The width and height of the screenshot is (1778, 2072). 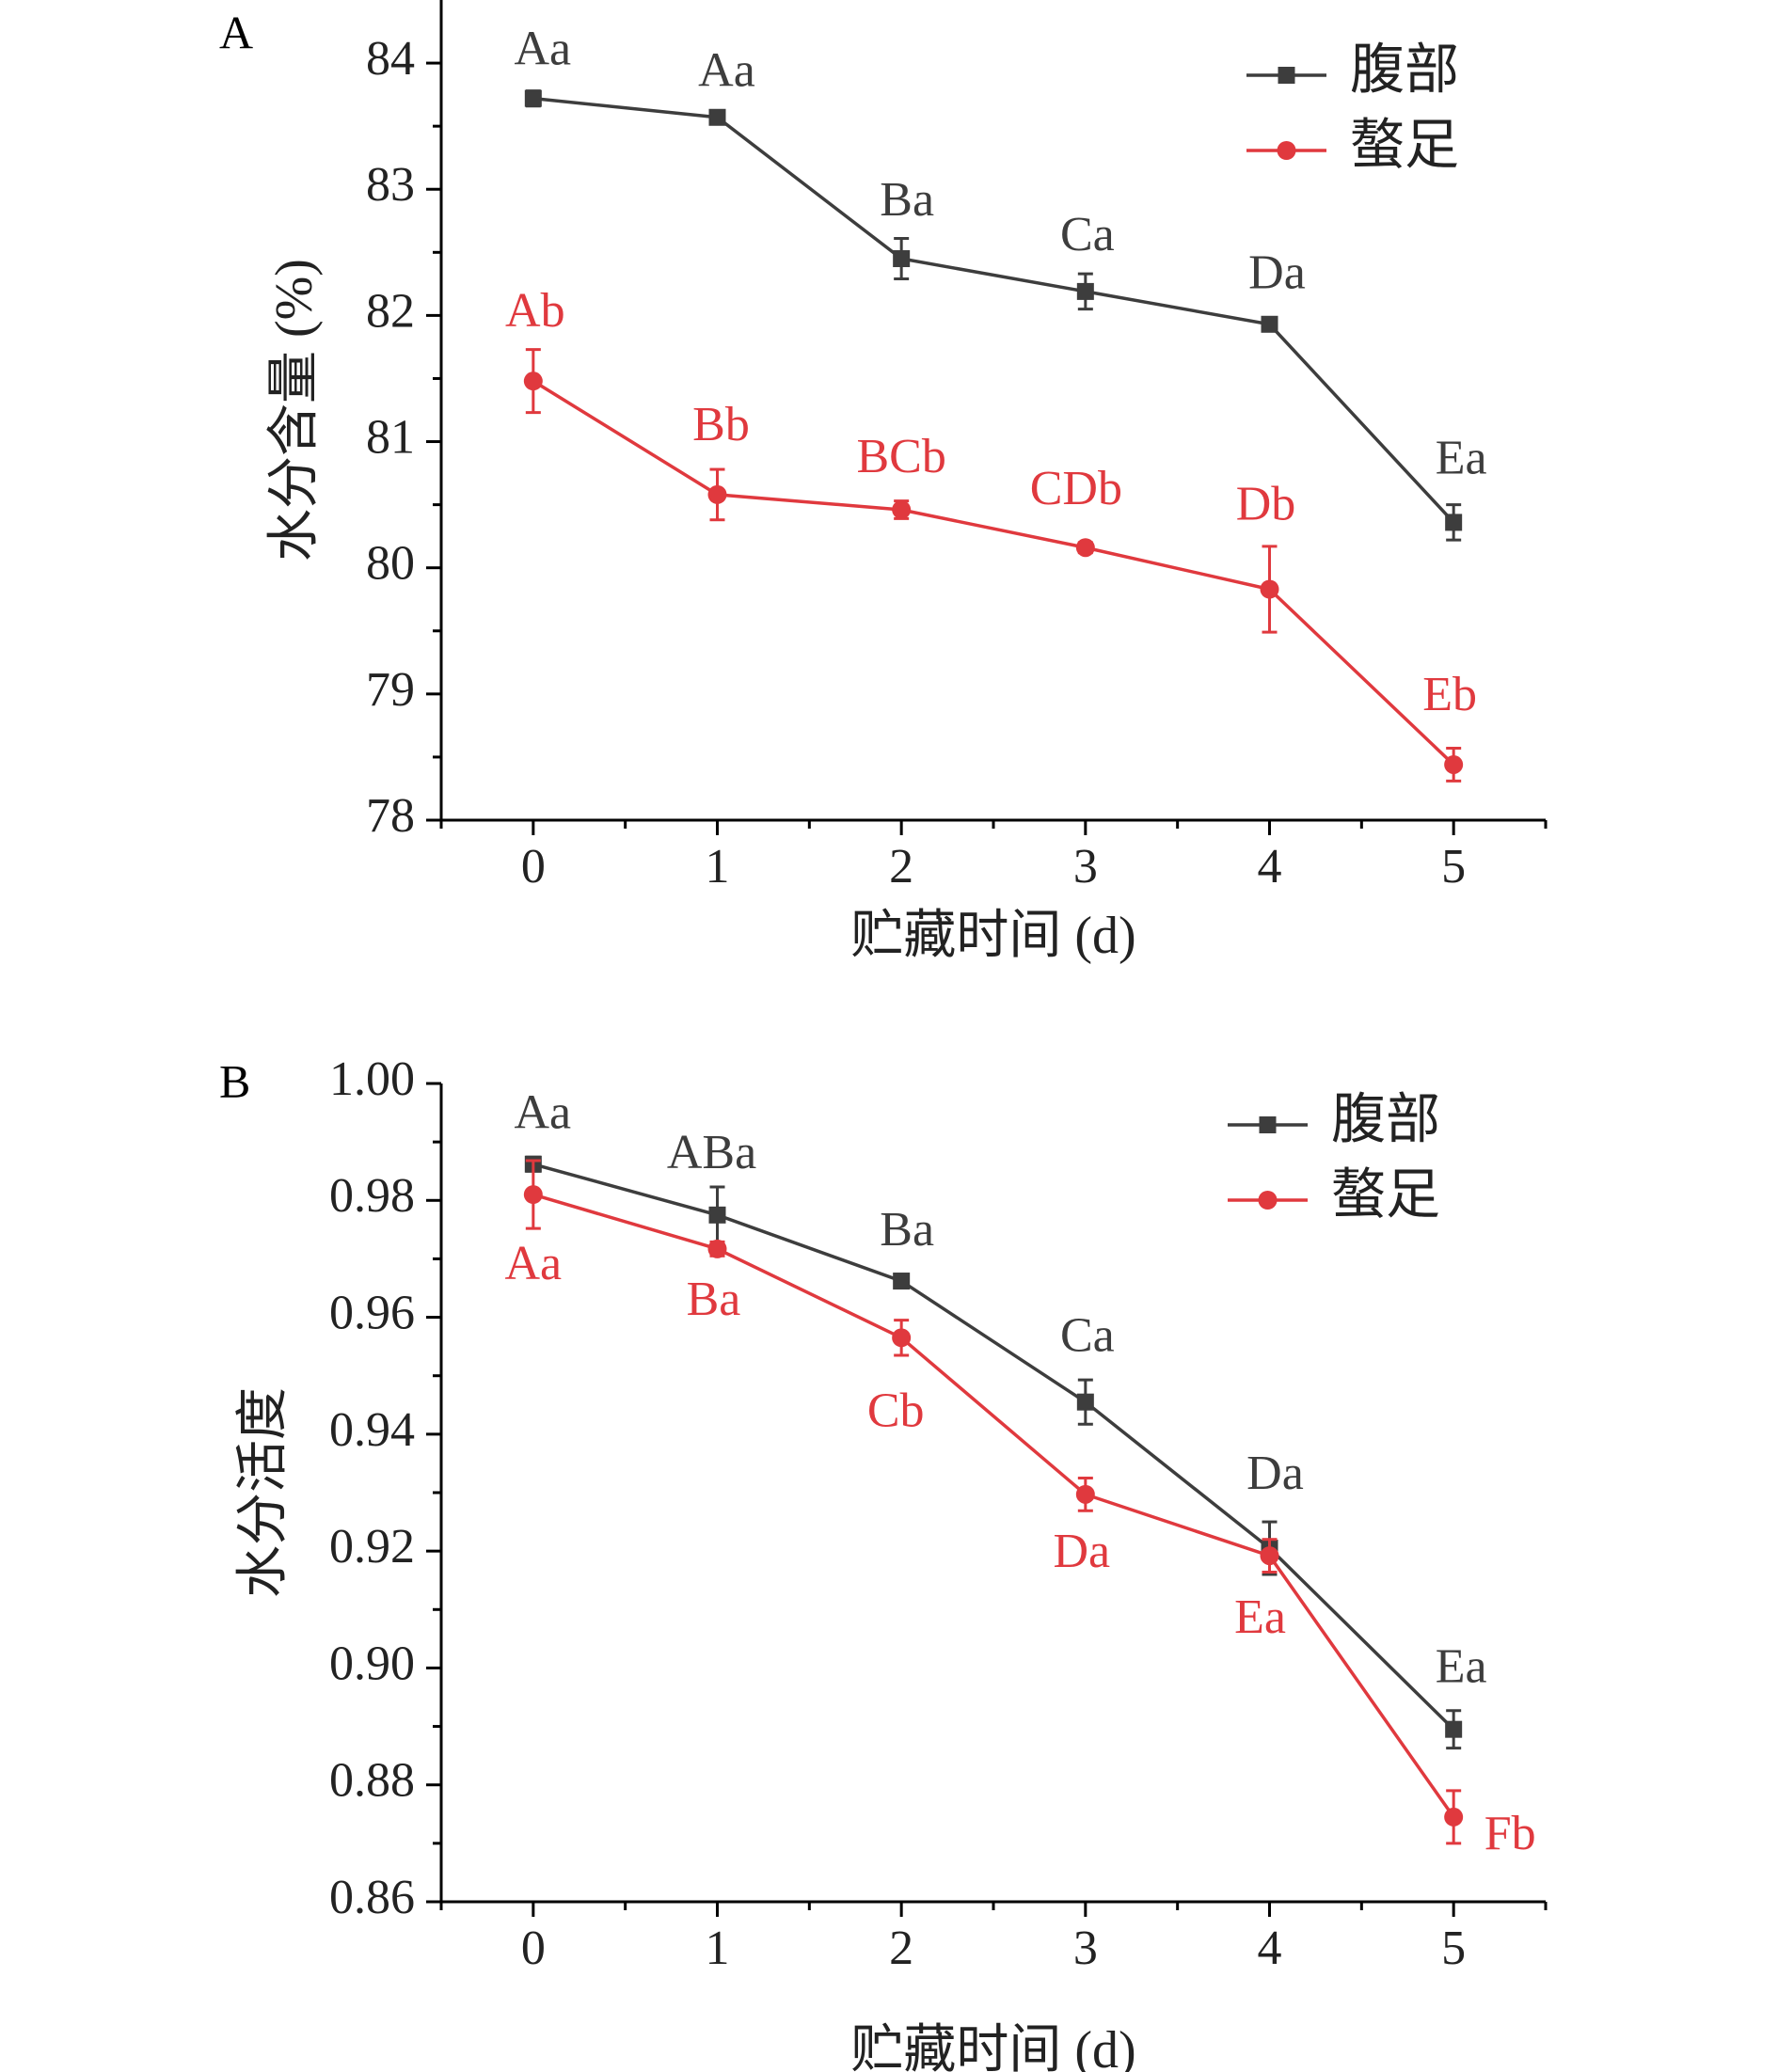 What do you see at coordinates (721, 424) in the screenshot?
I see `significance-label: Bb` at bounding box center [721, 424].